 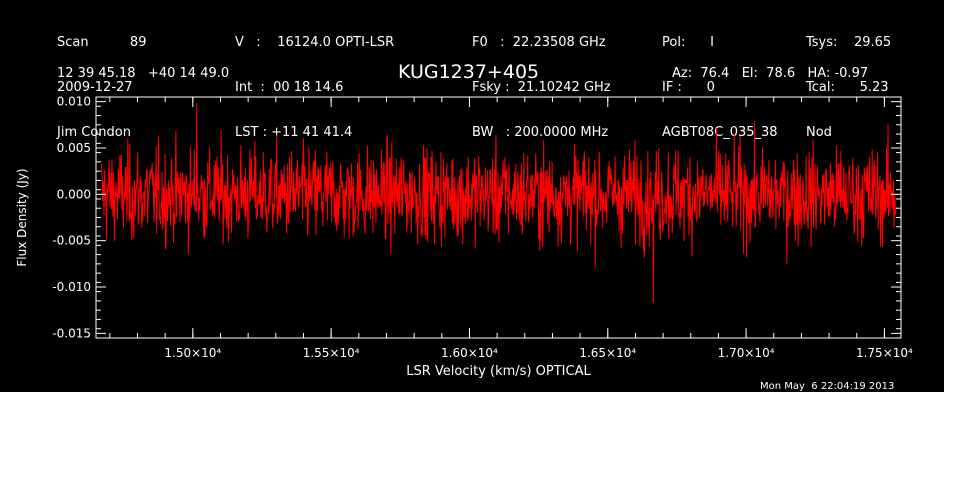 What do you see at coordinates (540, 132) in the screenshot?
I see `header-bw: BW : 200.0000 MHz` at bounding box center [540, 132].